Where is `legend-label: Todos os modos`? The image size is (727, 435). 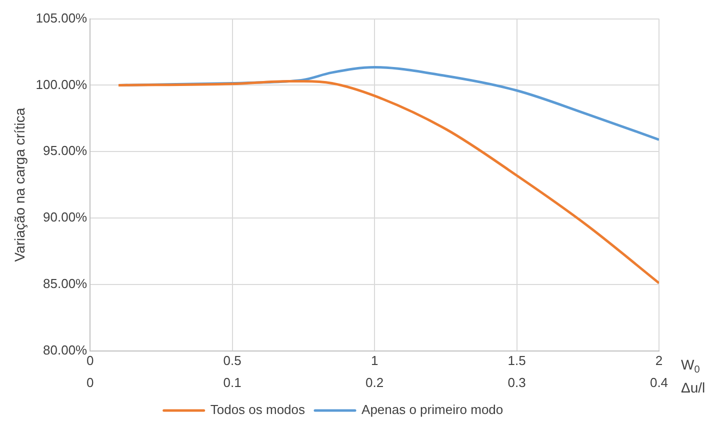
legend-label: Todos os modos is located at coordinates (258, 410).